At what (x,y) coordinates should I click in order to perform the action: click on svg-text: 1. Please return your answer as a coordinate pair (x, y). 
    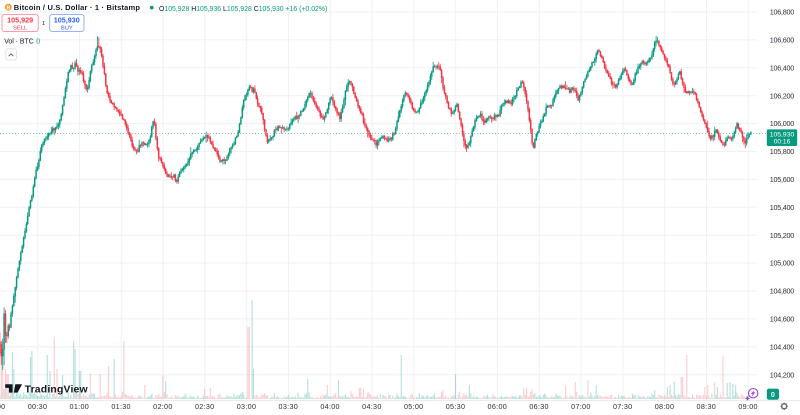
    Looking at the image, I should click on (43, 24).